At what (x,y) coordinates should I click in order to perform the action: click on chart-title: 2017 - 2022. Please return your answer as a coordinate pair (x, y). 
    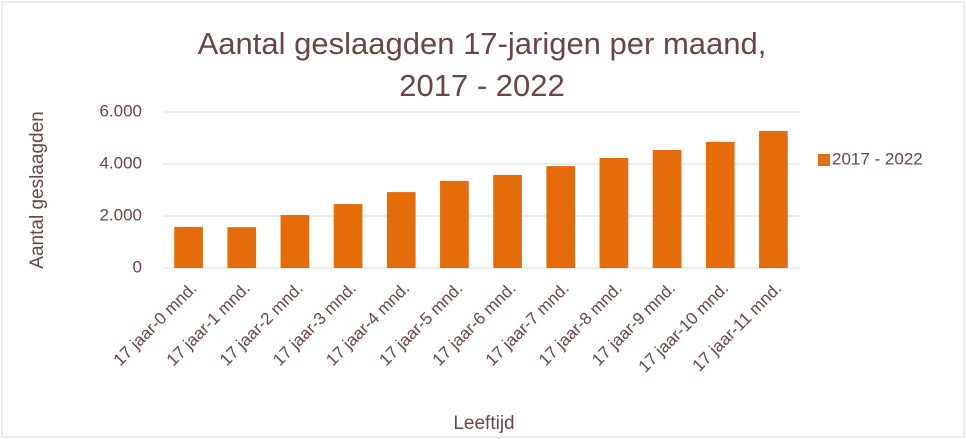
    Looking at the image, I should click on (481, 85).